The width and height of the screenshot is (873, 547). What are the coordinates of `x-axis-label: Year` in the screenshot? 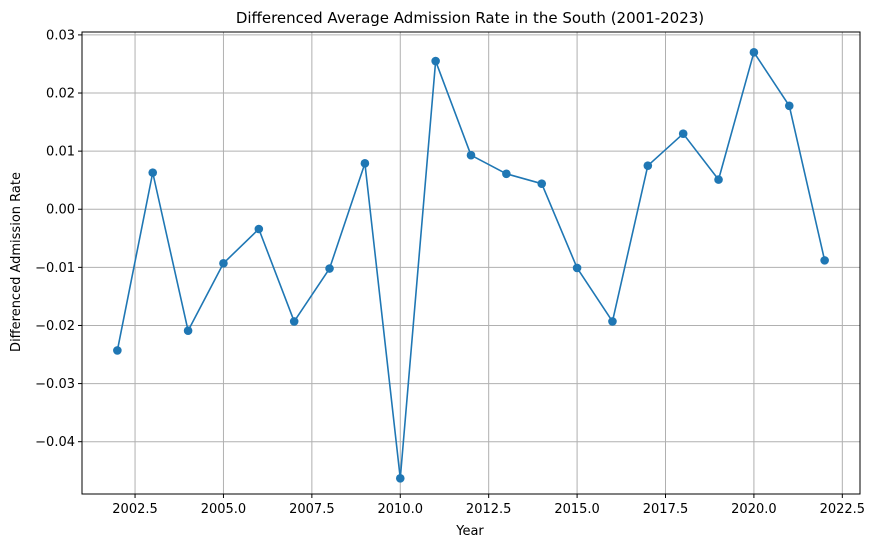 It's located at (469, 531).